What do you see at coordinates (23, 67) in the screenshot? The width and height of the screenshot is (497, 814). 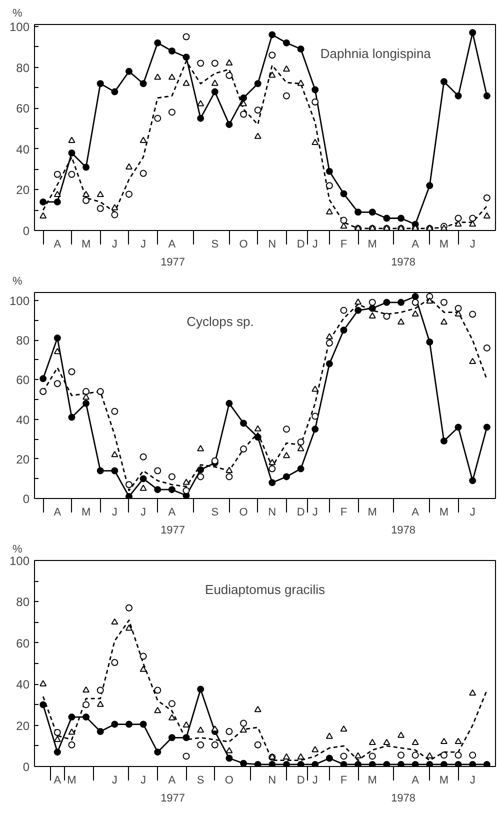 I see `y-tick-label: 80` at bounding box center [23, 67].